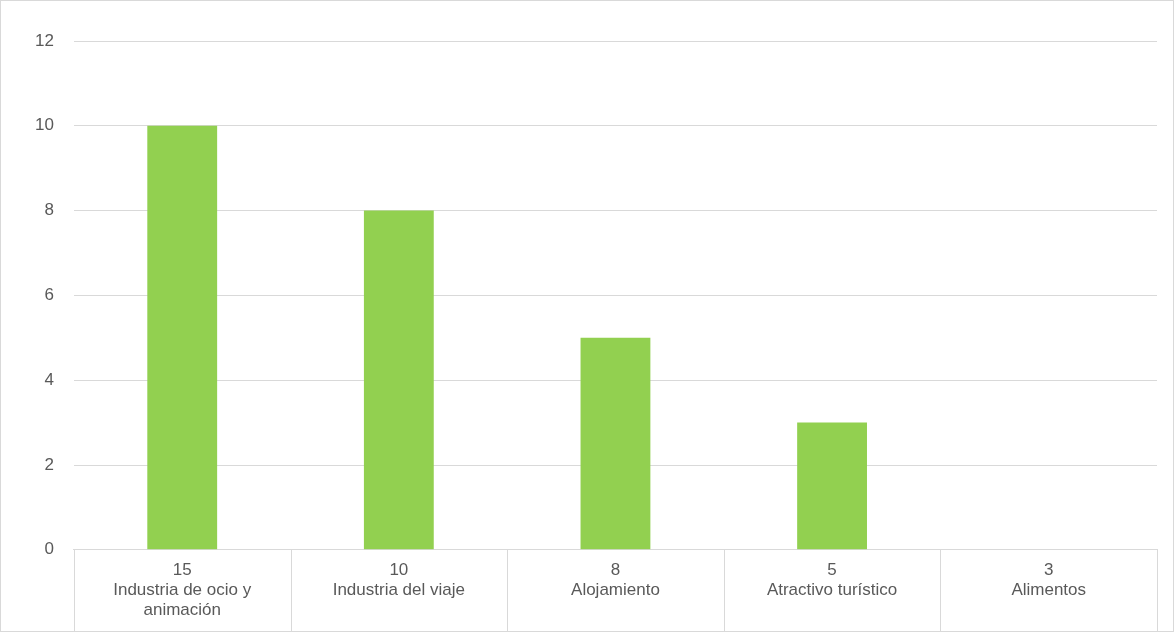 The width and height of the screenshot is (1174, 632). I want to click on y-tick-label: 6, so click(49, 295).